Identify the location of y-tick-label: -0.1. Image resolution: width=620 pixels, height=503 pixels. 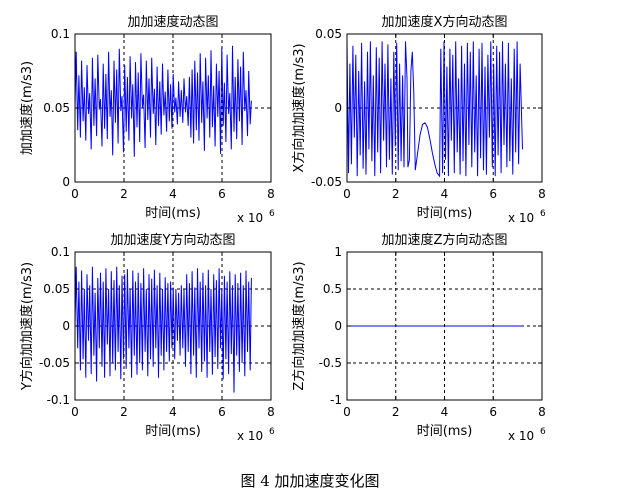
(58, 400).